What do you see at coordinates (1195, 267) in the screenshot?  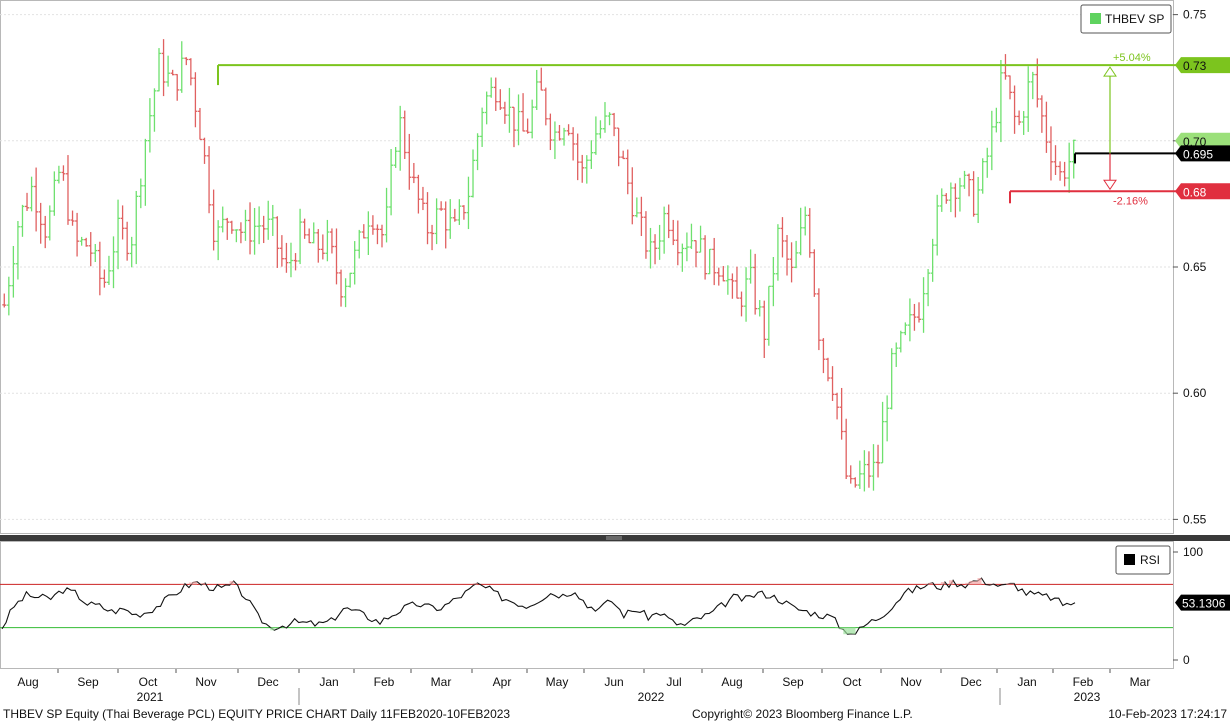 I see `y-tick-label: 0.65` at bounding box center [1195, 267].